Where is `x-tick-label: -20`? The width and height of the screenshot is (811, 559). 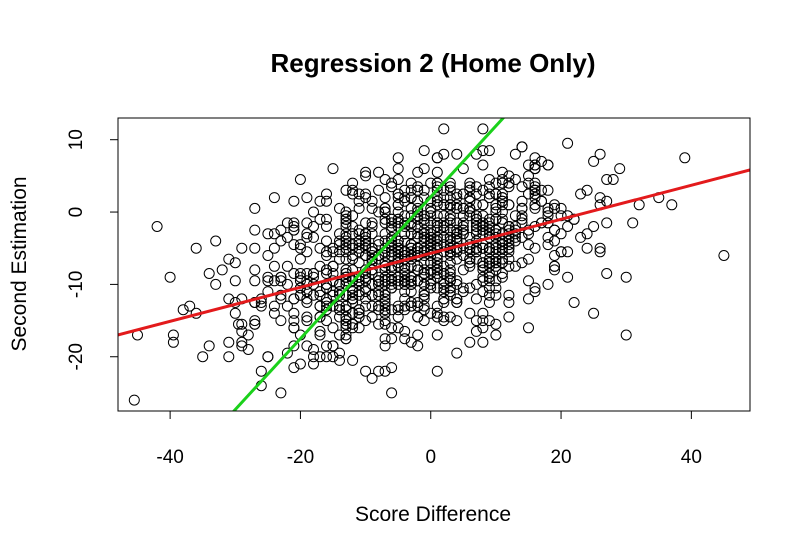
x-tick-label: -20 is located at coordinates (300, 457).